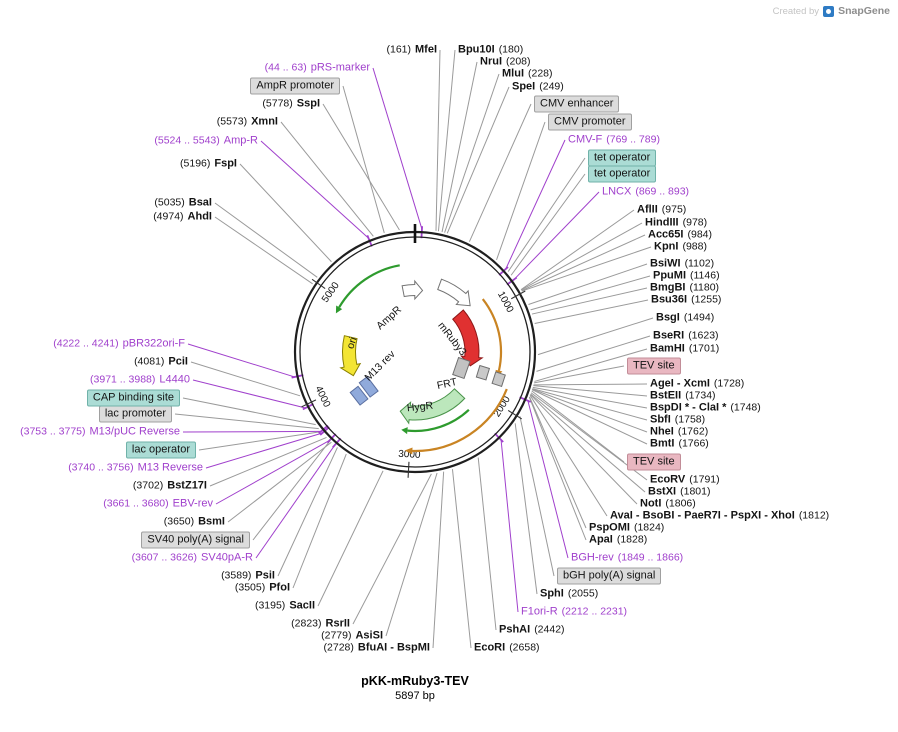 The image size is (898, 732). I want to click on primer-label-ebv-rev-3670: (3661 .. 3680) EBV-rev, so click(158, 504).